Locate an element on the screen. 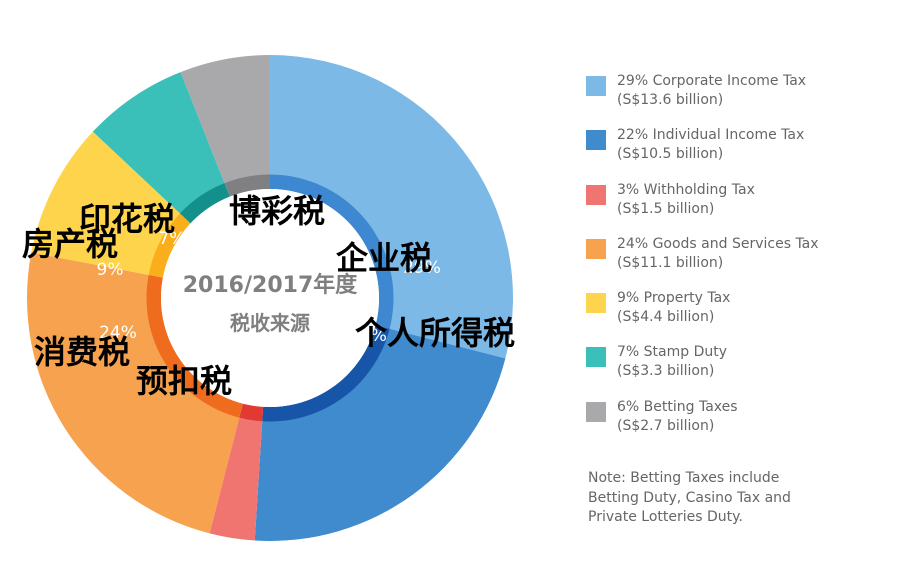  legend-amount: (S$2.7 billion) is located at coordinates (666, 425).